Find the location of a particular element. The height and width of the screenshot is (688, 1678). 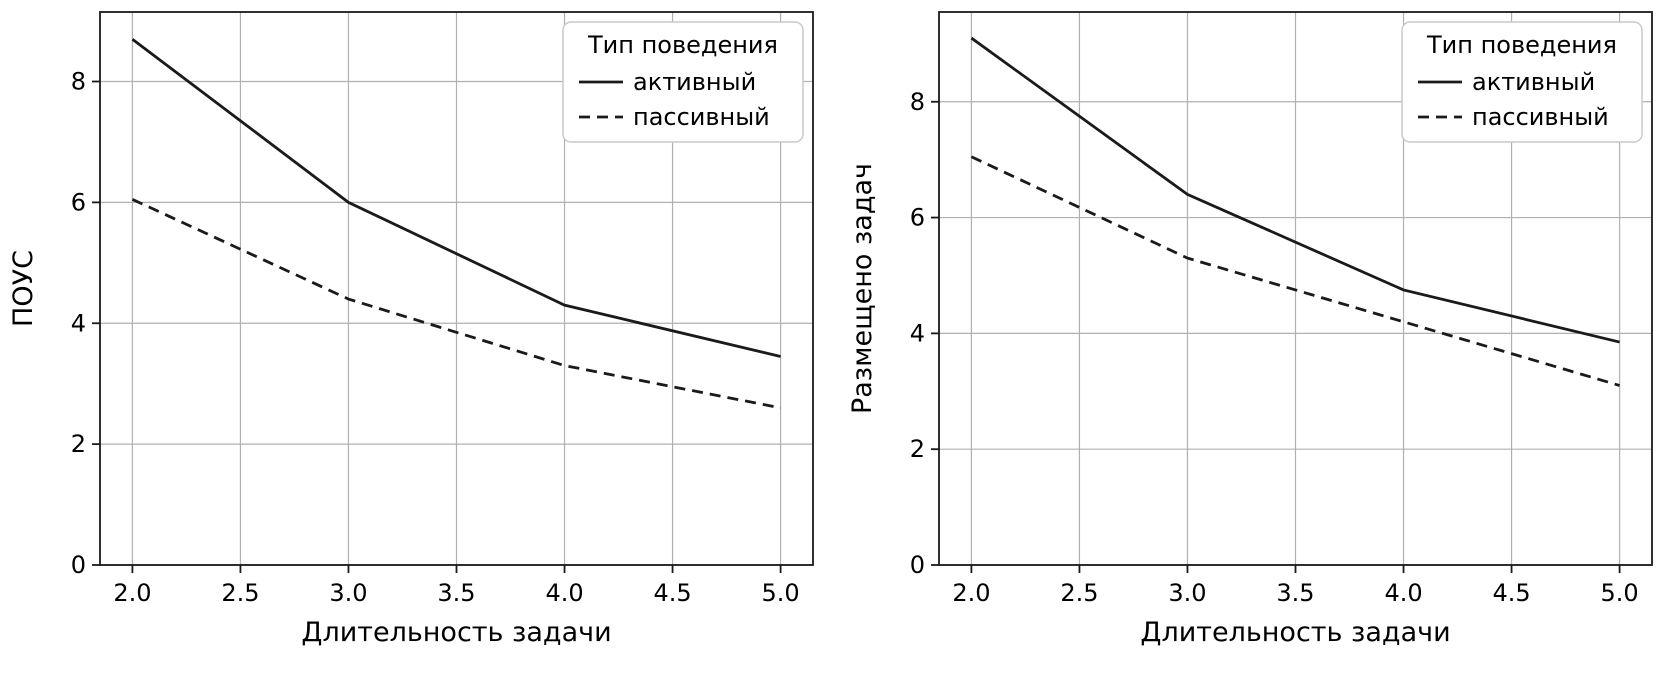

y-axis-label: ПОУС is located at coordinates (23, 288).